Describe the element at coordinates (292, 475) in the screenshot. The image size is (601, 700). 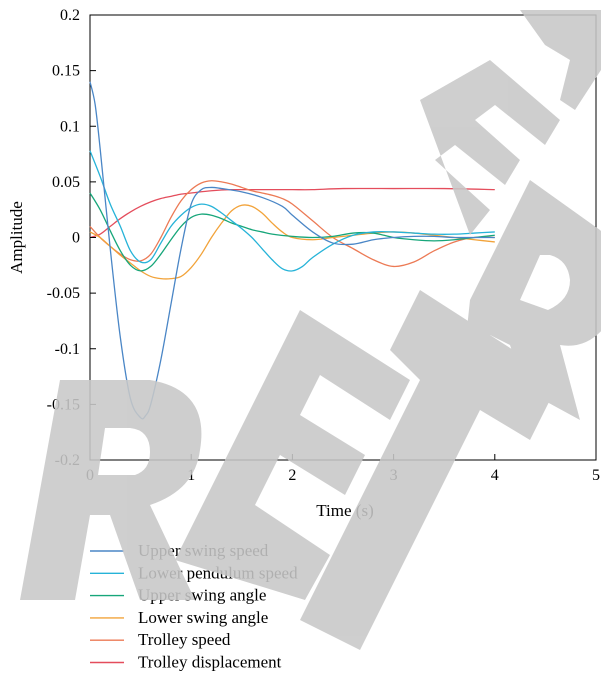
I see `x-tick-label: 2` at that location.